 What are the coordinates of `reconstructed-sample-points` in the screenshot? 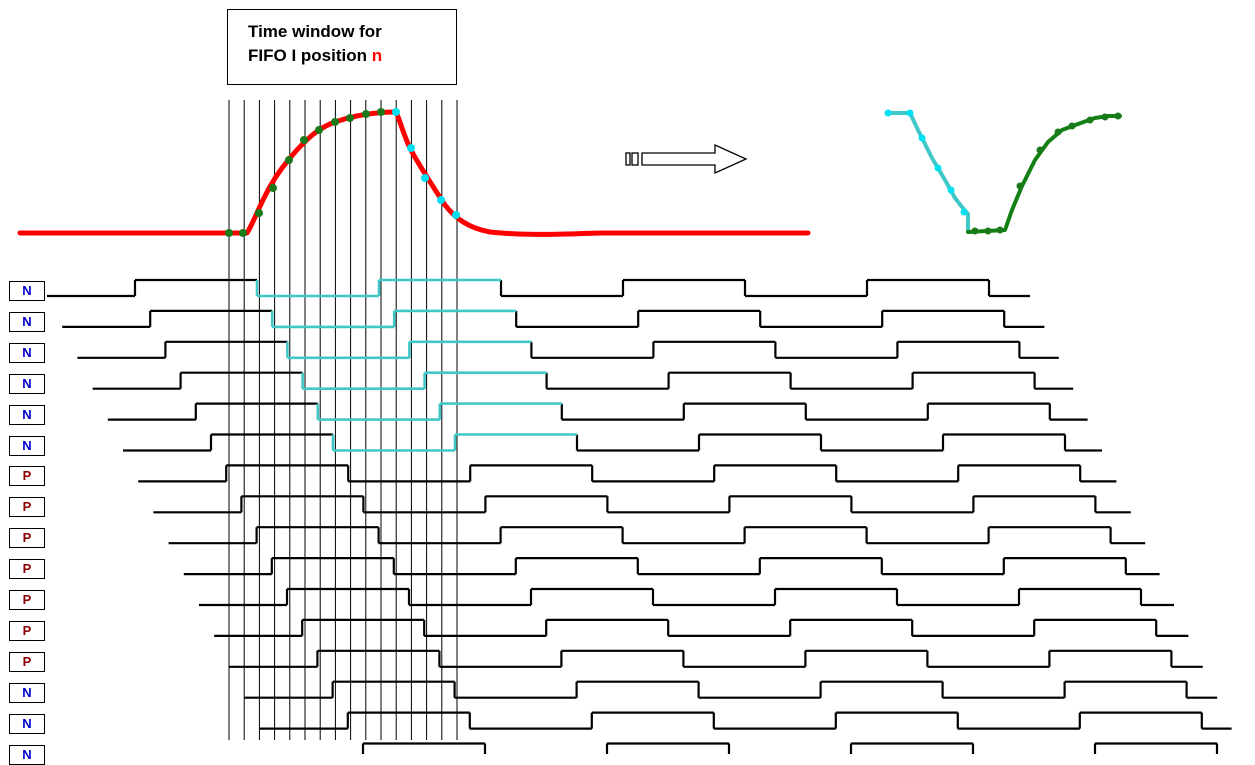 It's located at (1003, 172).